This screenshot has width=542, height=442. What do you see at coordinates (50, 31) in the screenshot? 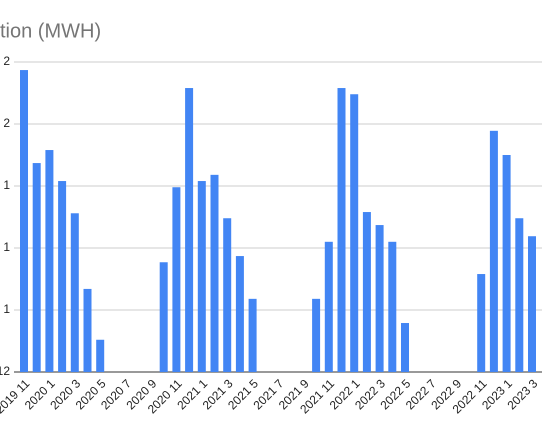
I see `chart-title: tion (MWH)` at bounding box center [50, 31].